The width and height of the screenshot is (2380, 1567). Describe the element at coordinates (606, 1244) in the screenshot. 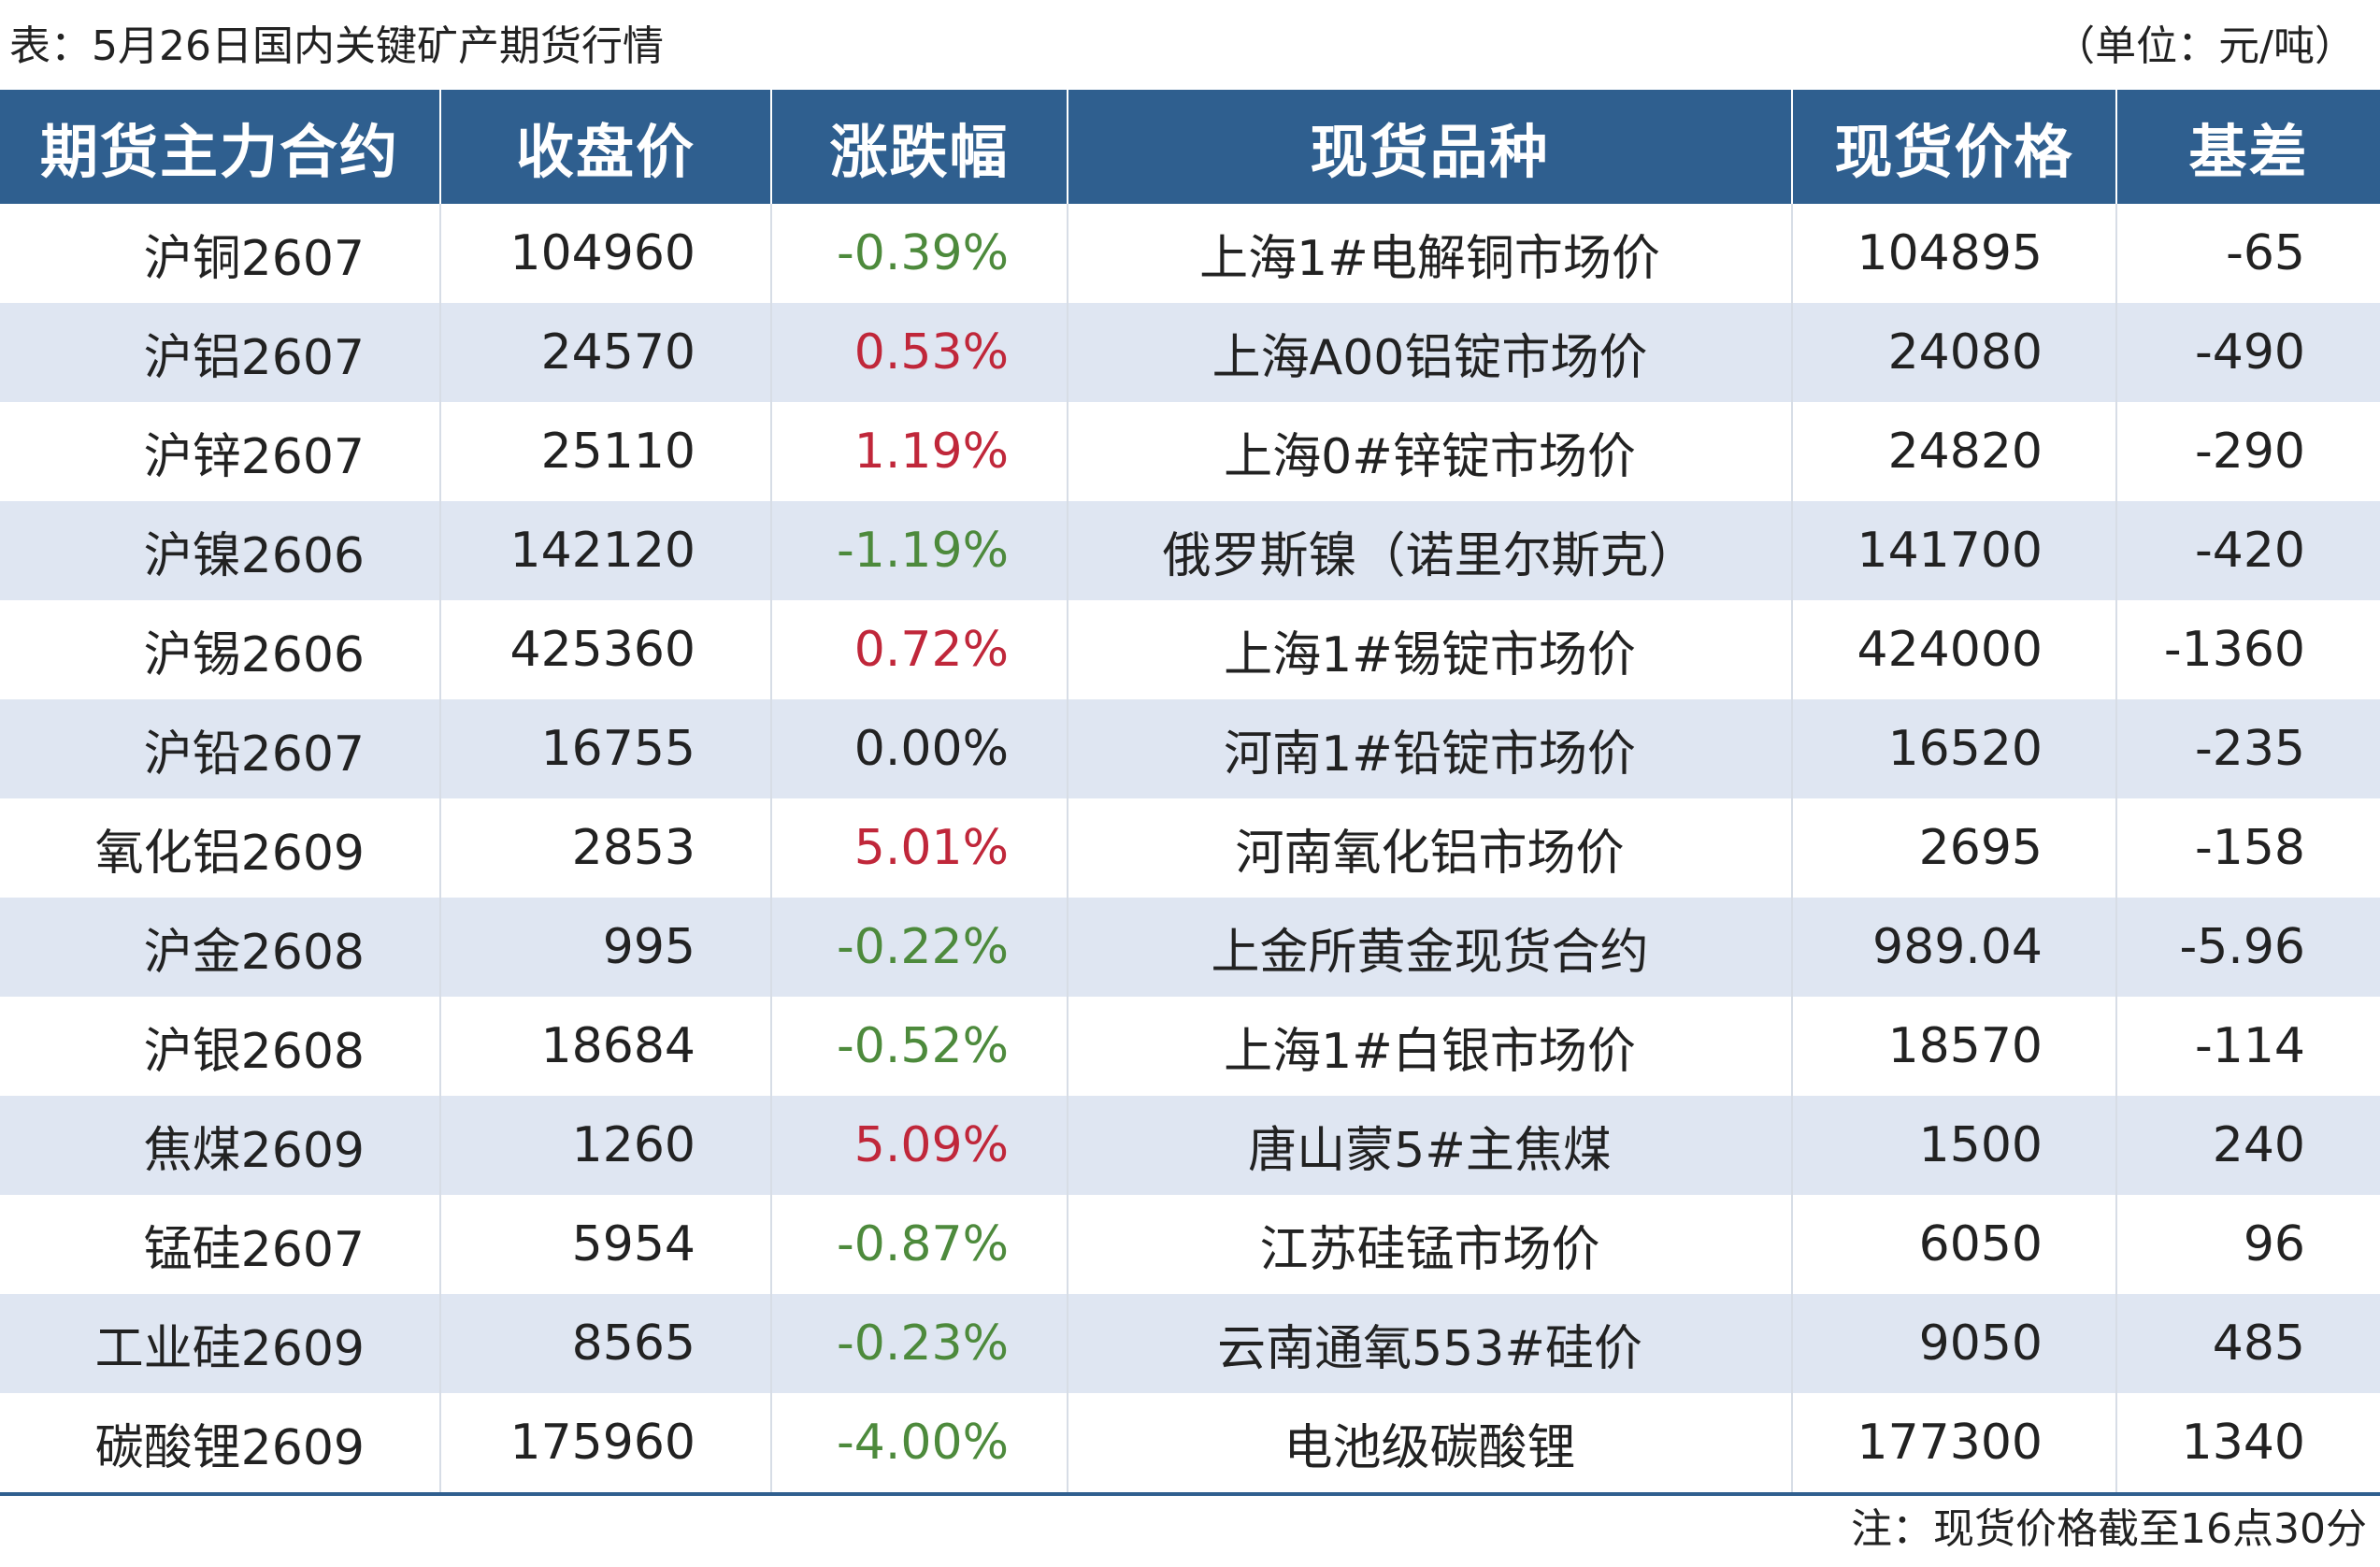

I see `cell-close-price: 5954` at that location.